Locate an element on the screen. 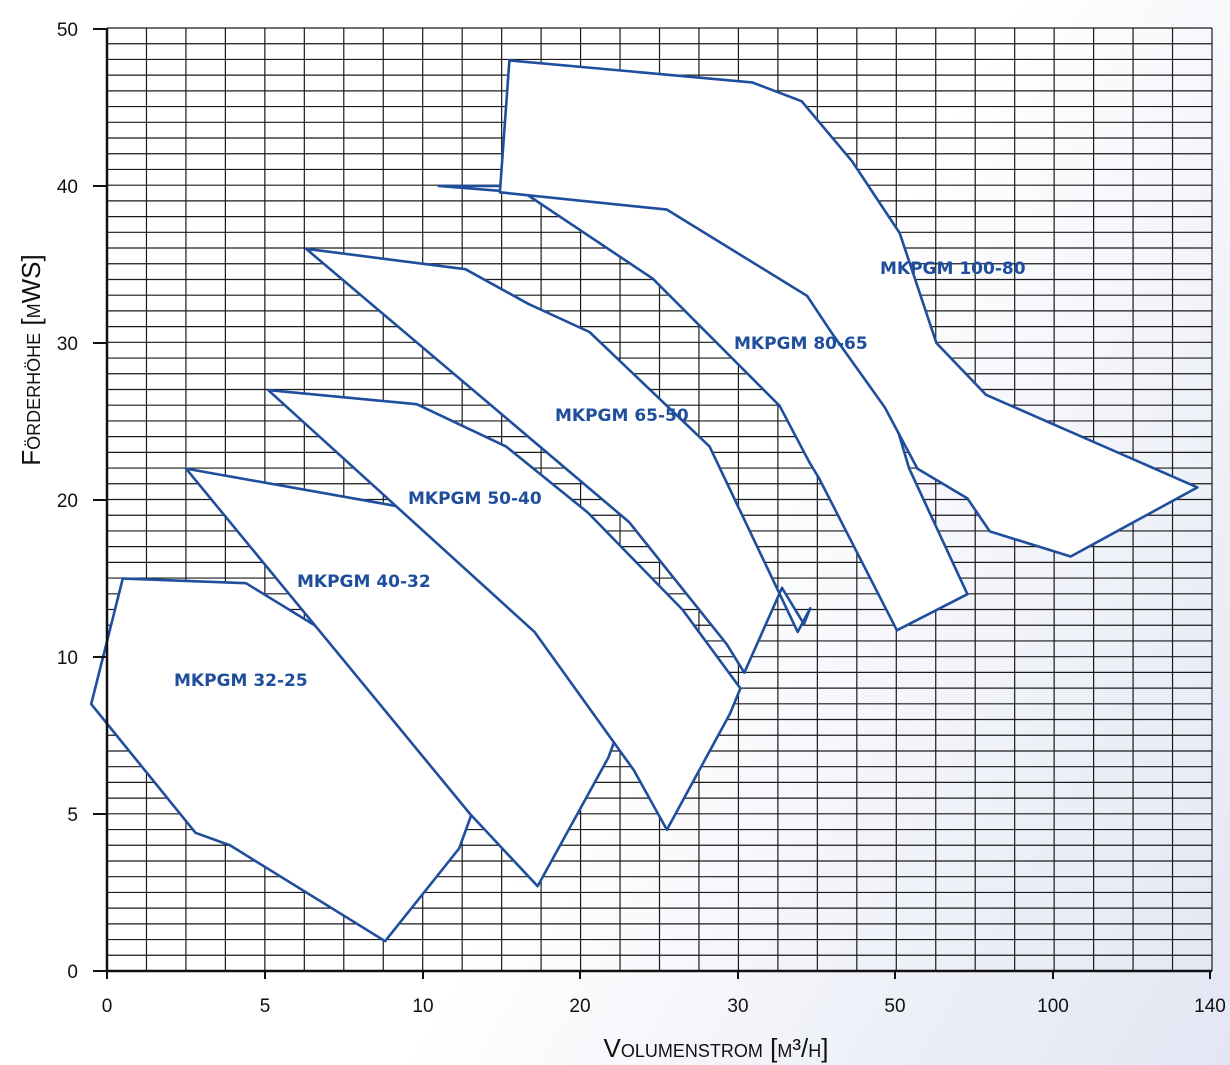  x-tick-label: 140 is located at coordinates (1210, 1006).